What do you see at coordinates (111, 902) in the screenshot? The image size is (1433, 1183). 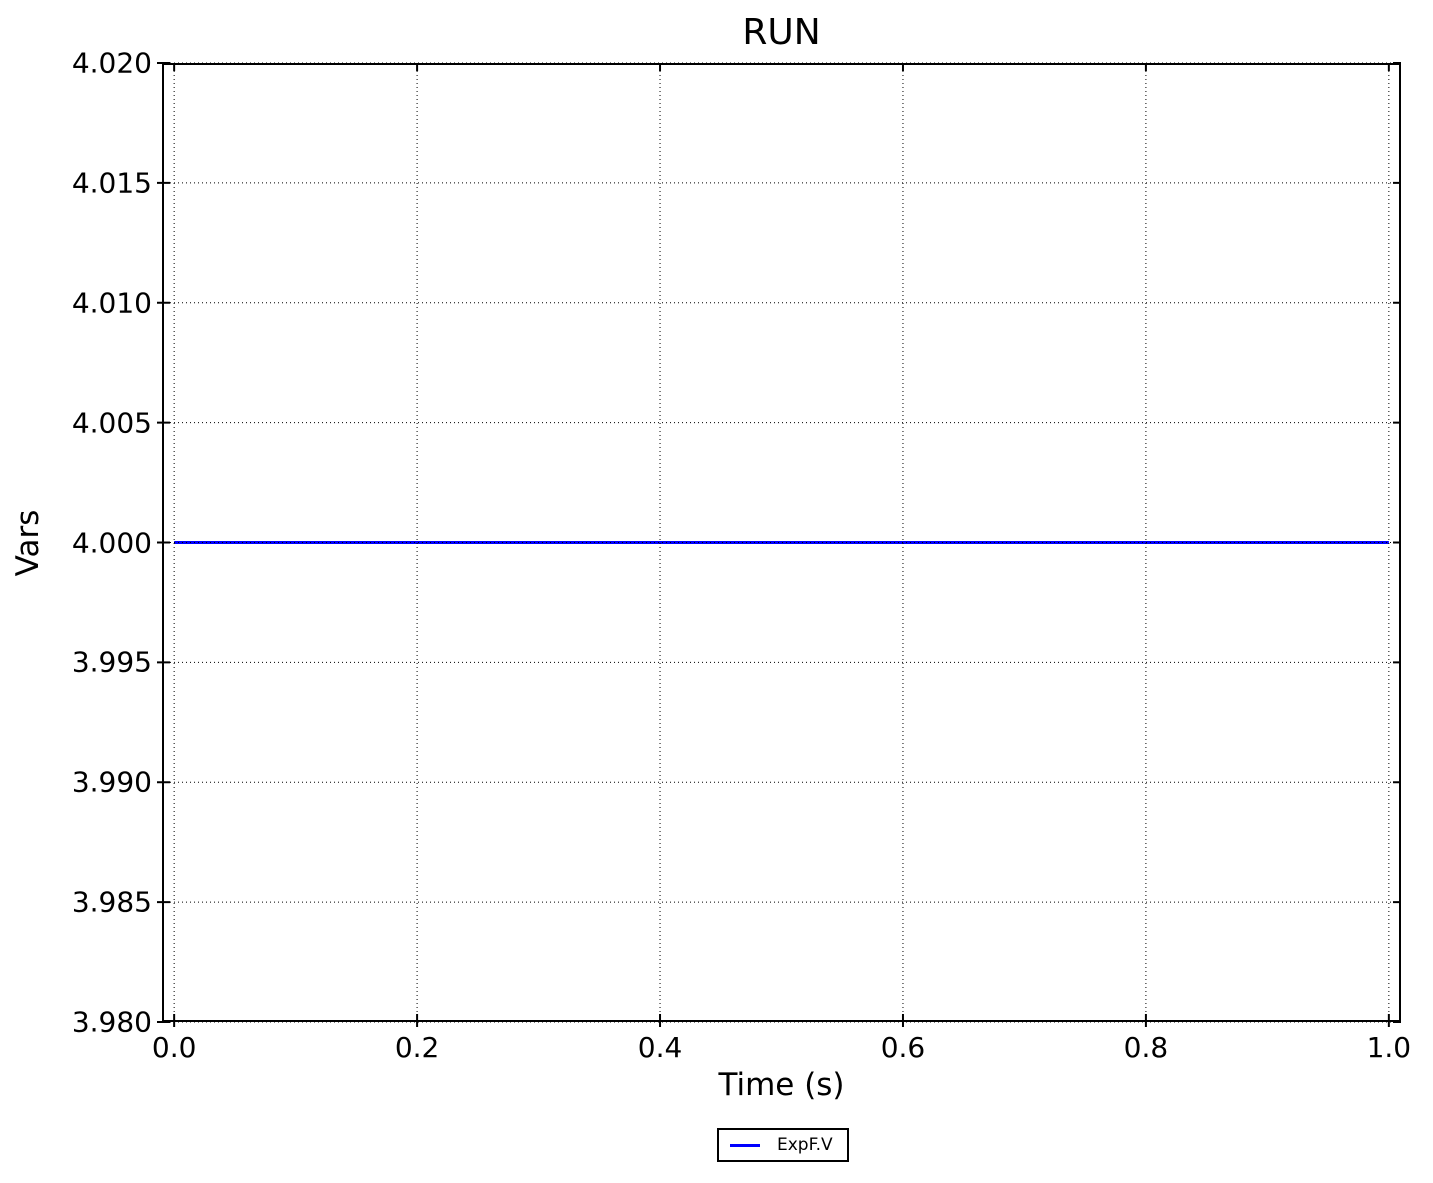 I see `y-tick-label: 3.985` at bounding box center [111, 902].